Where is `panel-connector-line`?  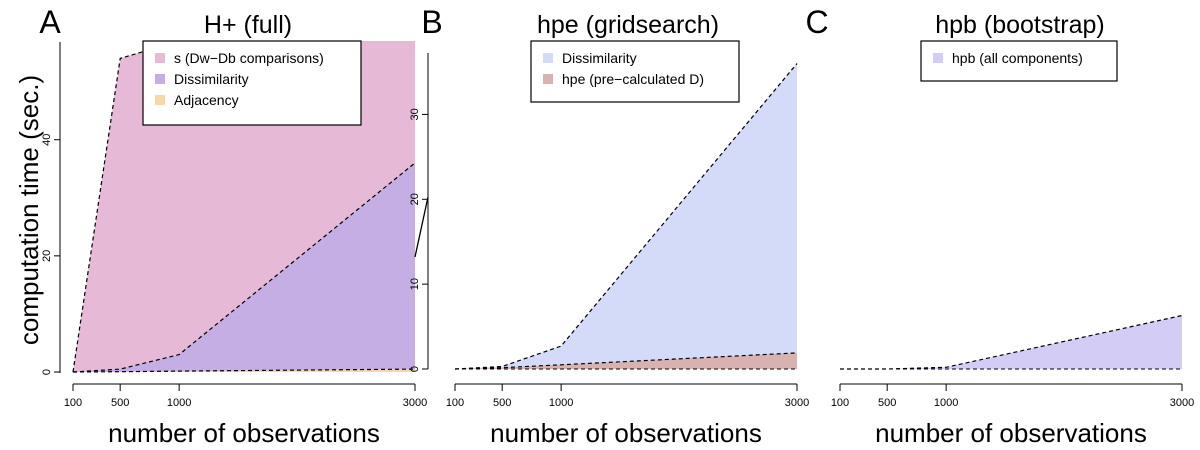 panel-connector-line is located at coordinates (421, 227).